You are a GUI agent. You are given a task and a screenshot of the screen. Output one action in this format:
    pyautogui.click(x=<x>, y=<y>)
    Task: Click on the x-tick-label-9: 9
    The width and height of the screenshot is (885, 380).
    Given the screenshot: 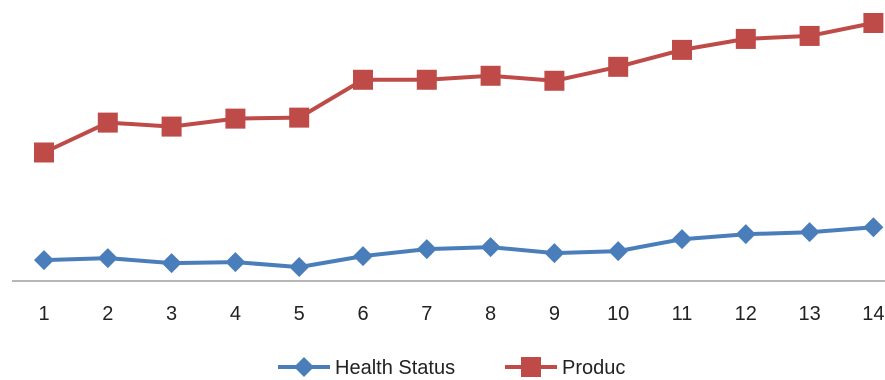 What is the action you would take?
    pyautogui.click(x=554, y=314)
    